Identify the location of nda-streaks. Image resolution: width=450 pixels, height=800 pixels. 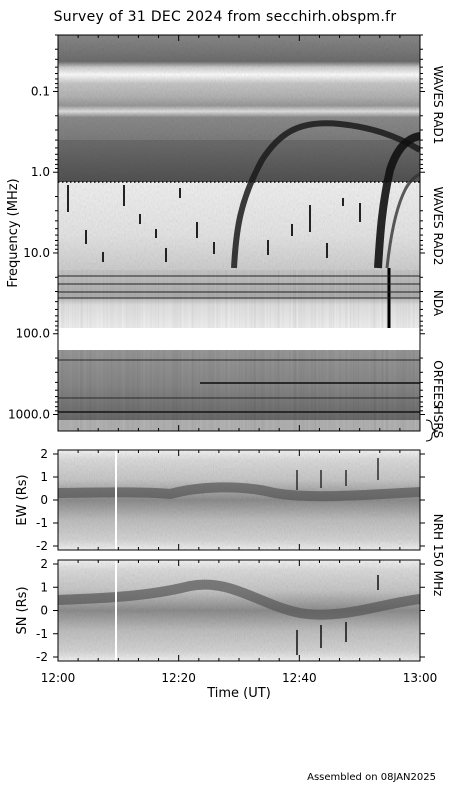
(239, 287).